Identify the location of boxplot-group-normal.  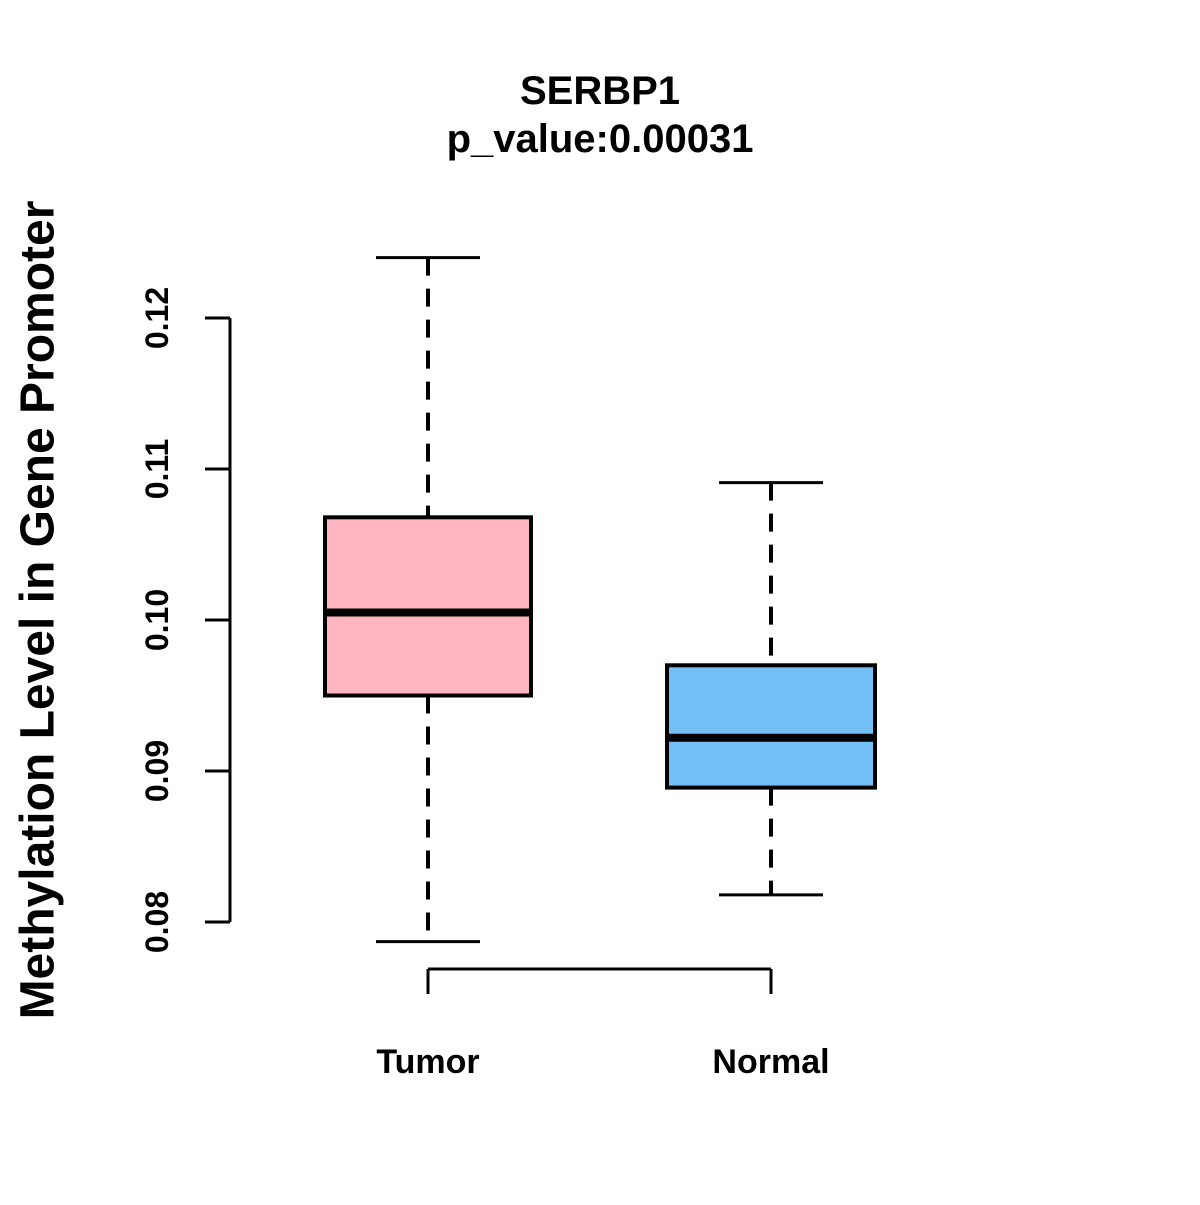
(771, 689).